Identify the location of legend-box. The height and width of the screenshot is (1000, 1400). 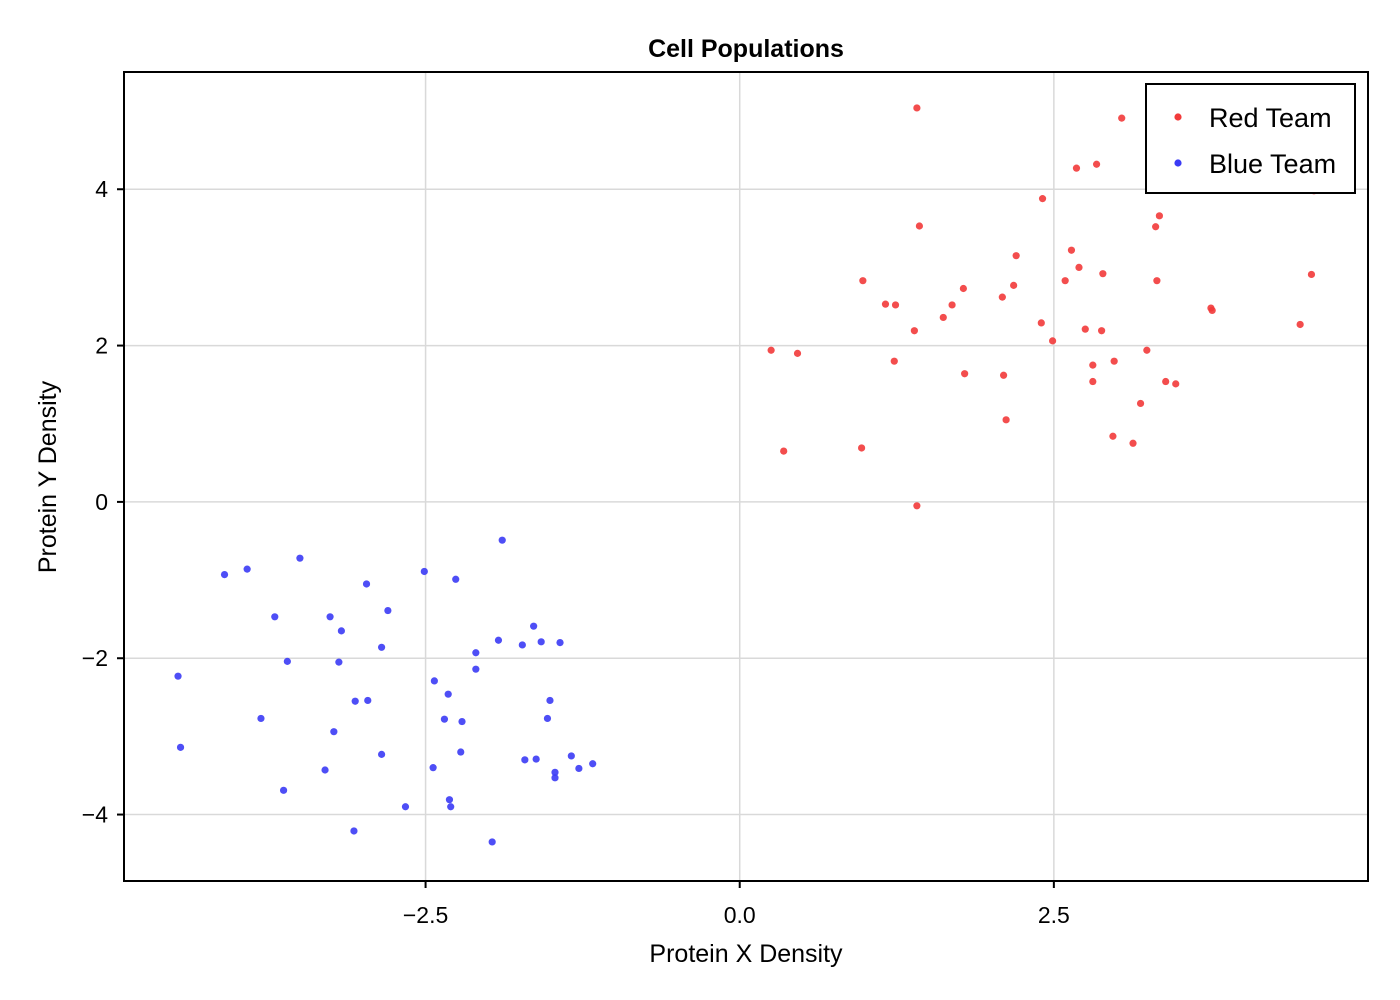
(1250, 138).